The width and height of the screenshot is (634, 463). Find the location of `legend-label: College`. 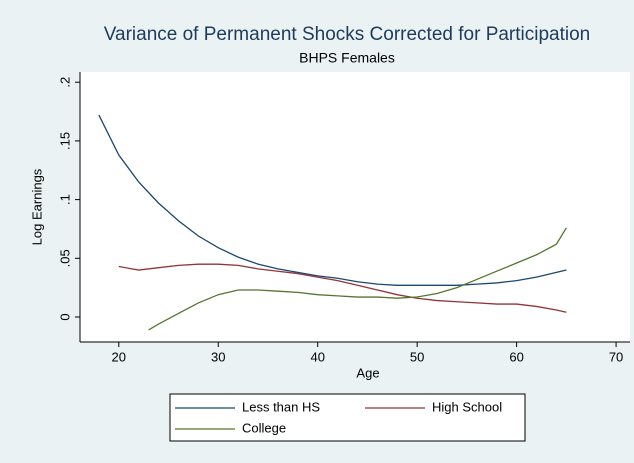

legend-label: College is located at coordinates (264, 427).